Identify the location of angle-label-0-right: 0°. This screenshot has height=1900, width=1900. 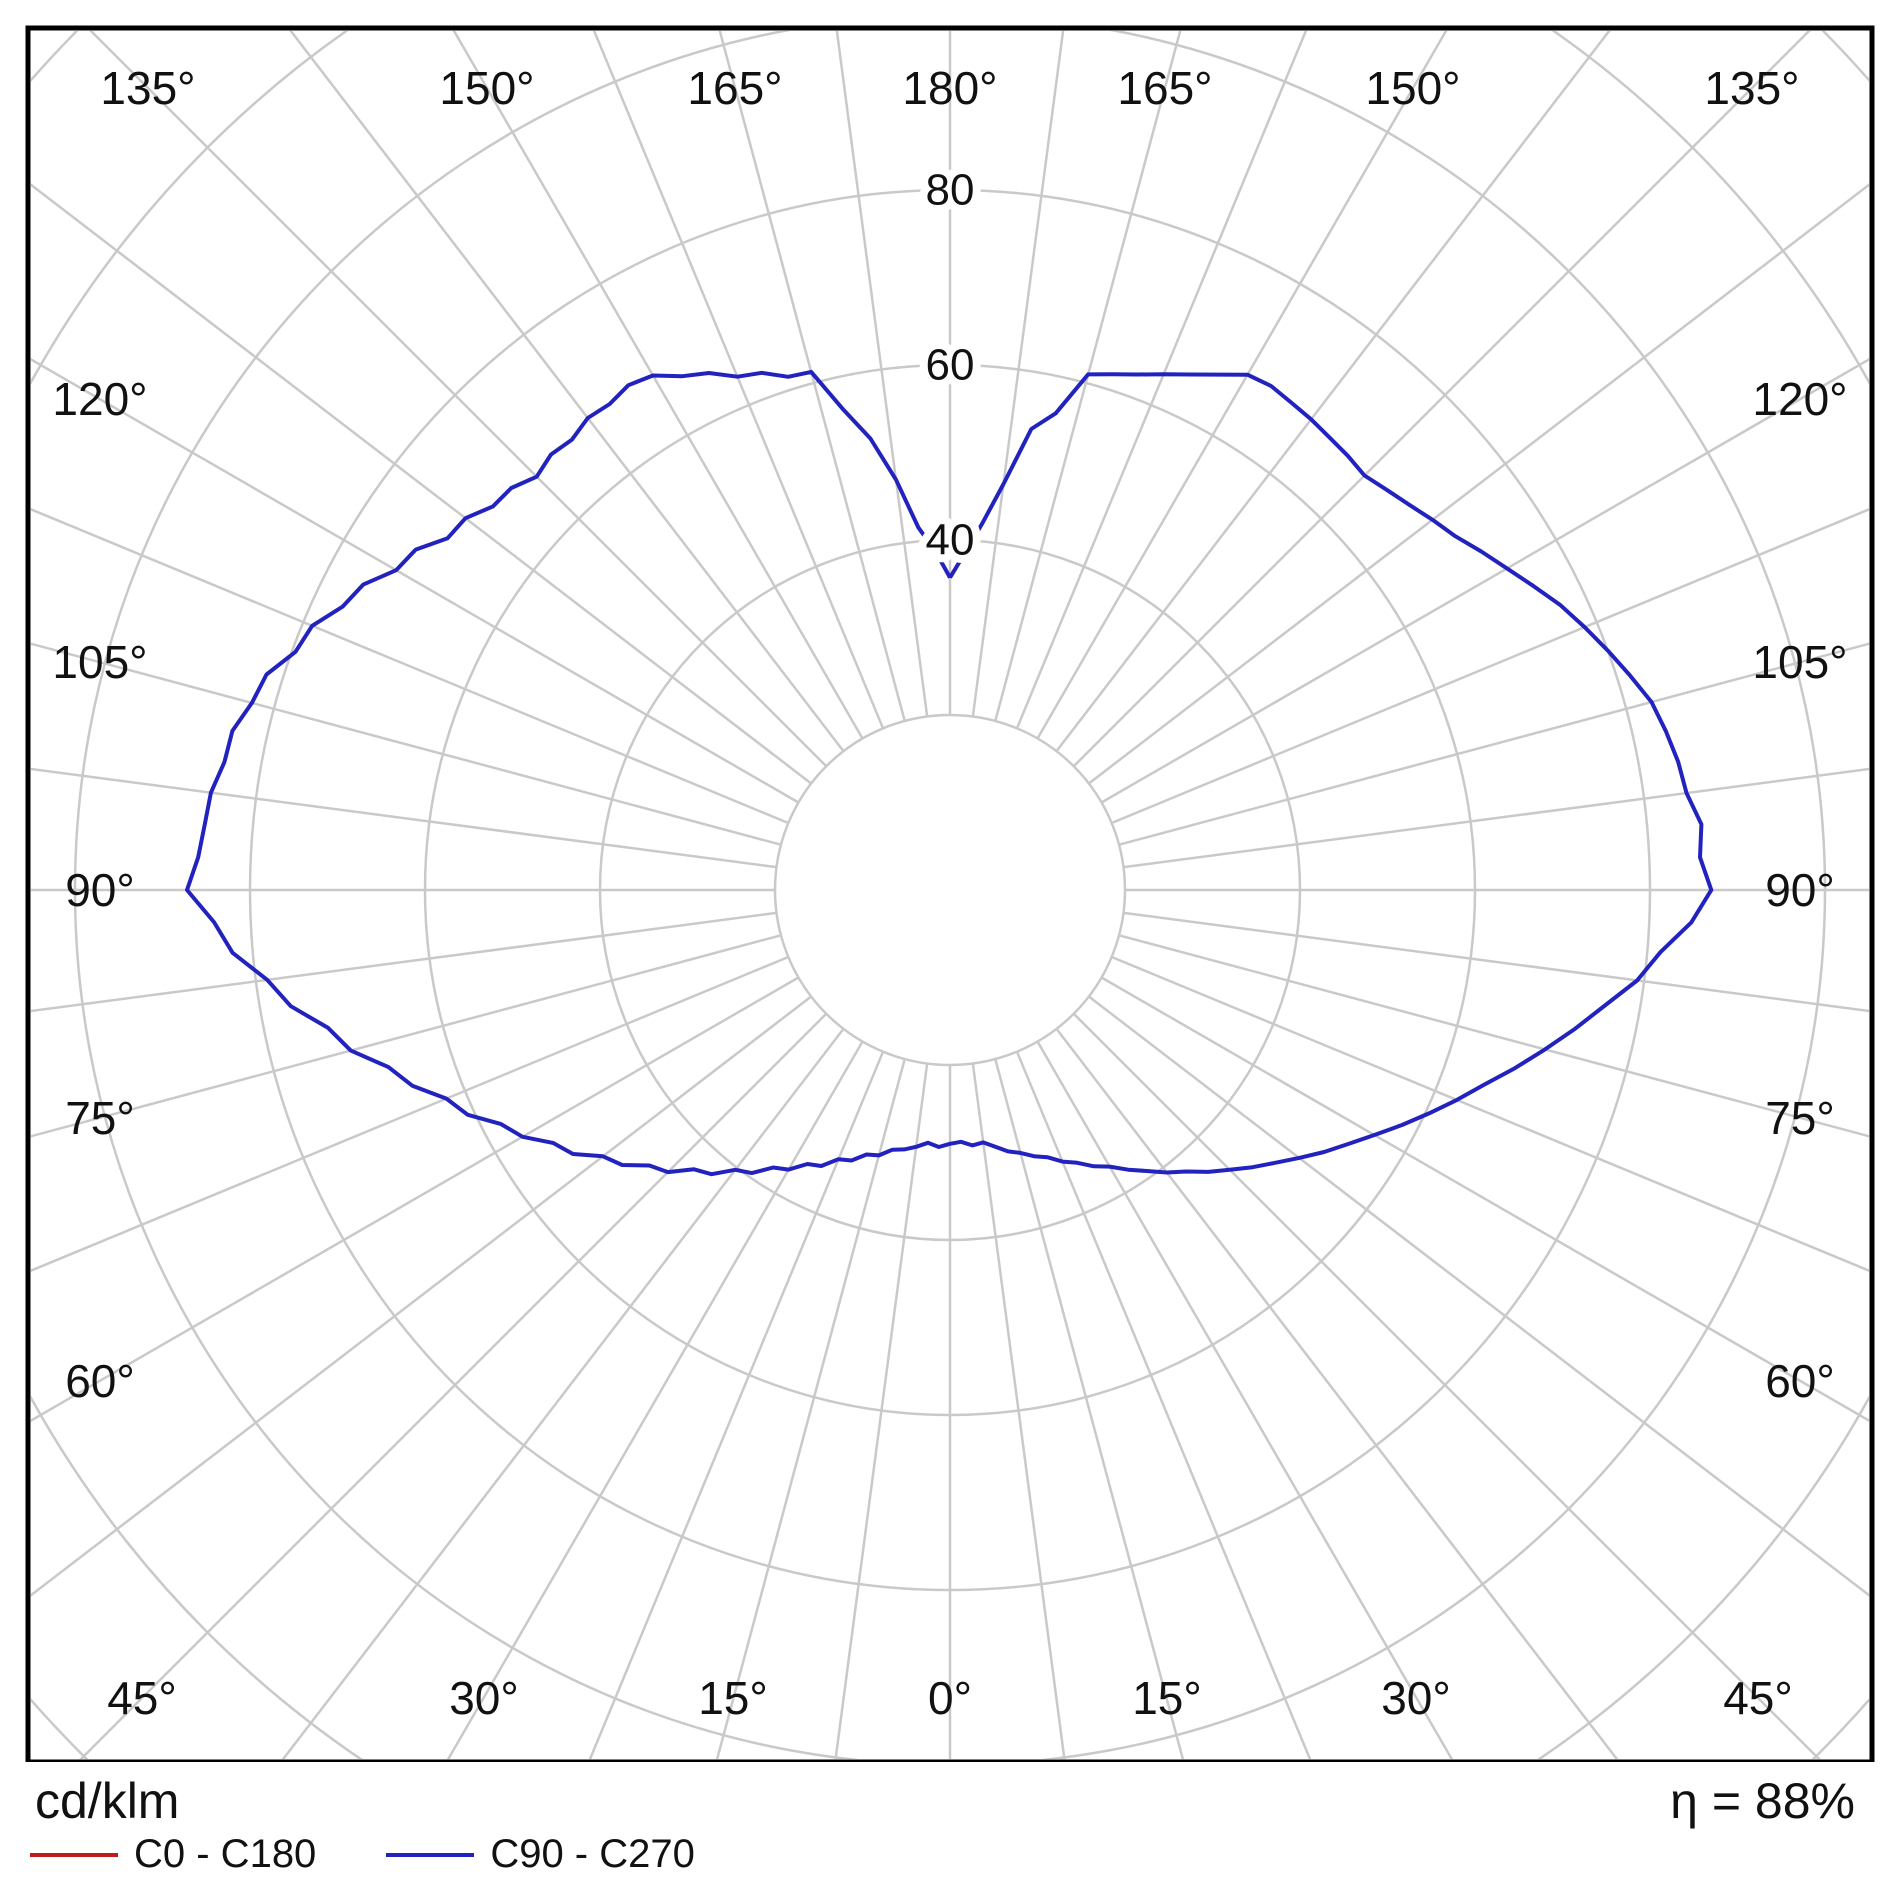
(950, 1698).